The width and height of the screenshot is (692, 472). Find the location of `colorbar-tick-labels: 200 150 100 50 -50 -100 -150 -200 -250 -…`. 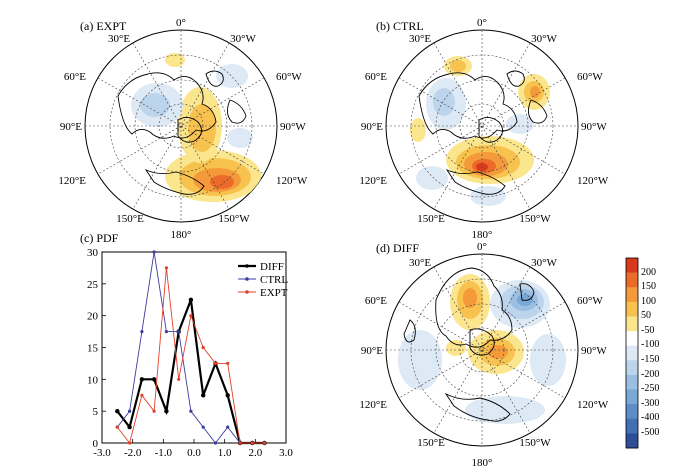

colorbar-tick-labels: 200 150 100 50 -50 -100 -150 -200 -250 -… is located at coordinates (650, 352).